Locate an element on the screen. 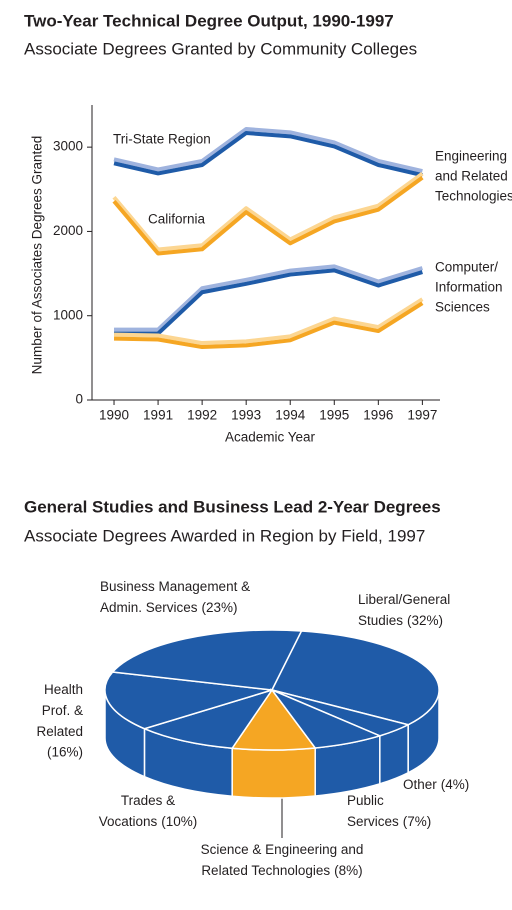 The image size is (512, 910). x-tick-label: 1993 is located at coordinates (246, 415).